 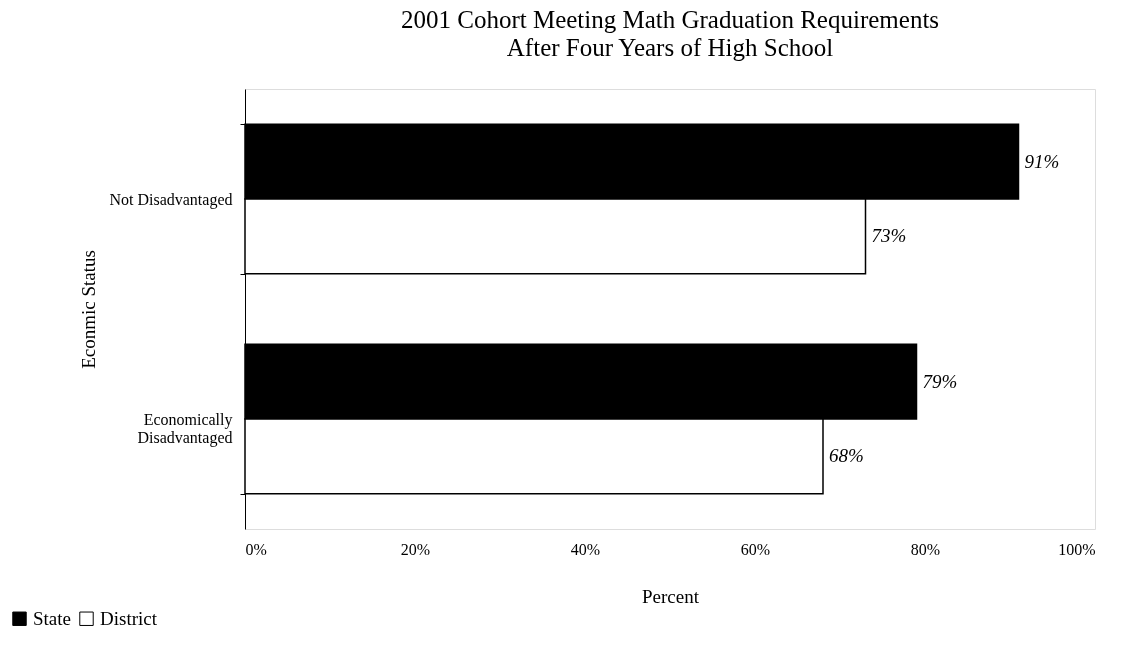 I want to click on y-tick-label: Not Disadvantaged, so click(x=171, y=199).